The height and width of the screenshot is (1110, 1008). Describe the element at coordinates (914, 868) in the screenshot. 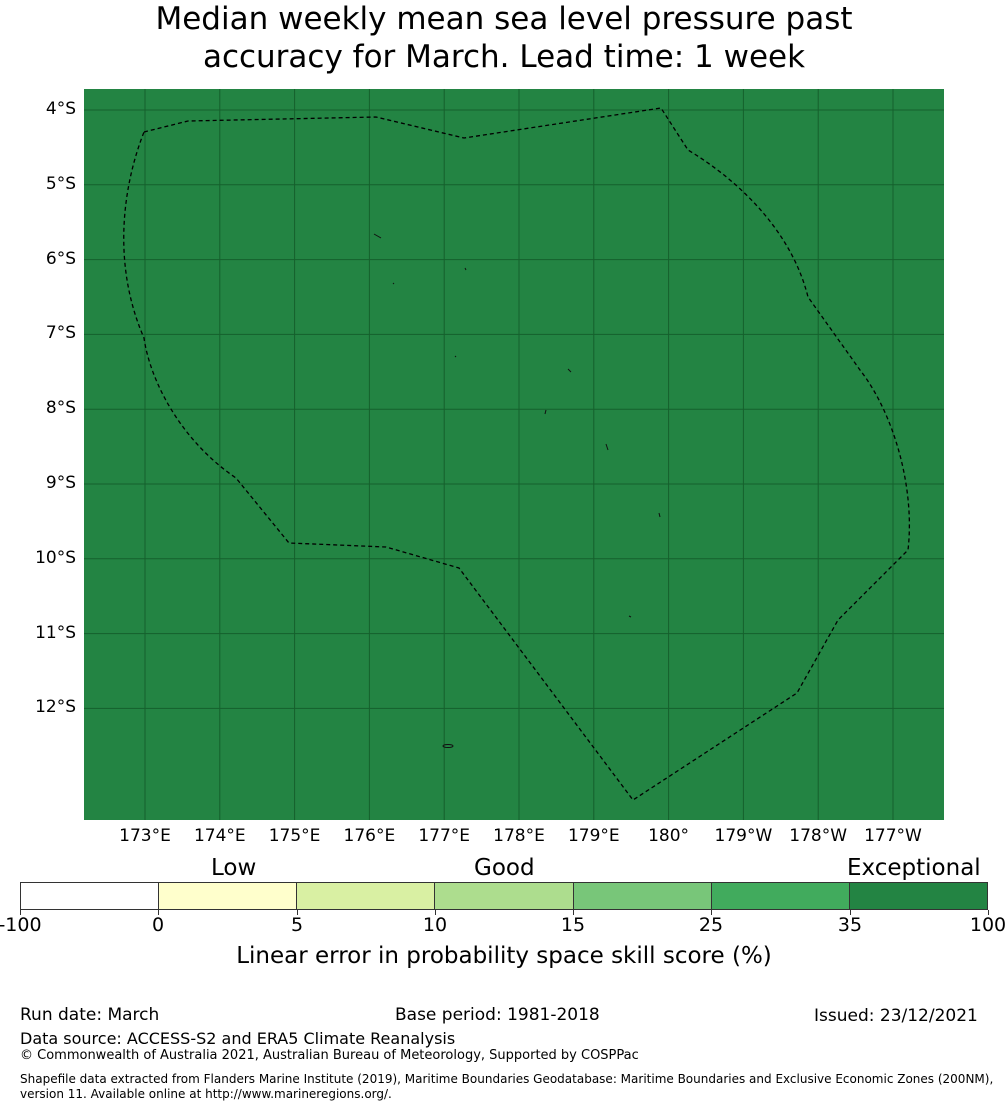

I see `category-label-exceptional: Exceptional` at that location.